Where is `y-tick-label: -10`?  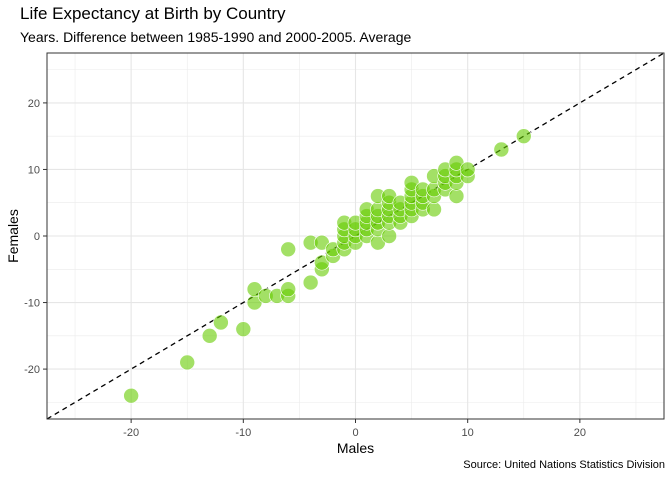 y-tick-label: -10 is located at coordinates (32, 304).